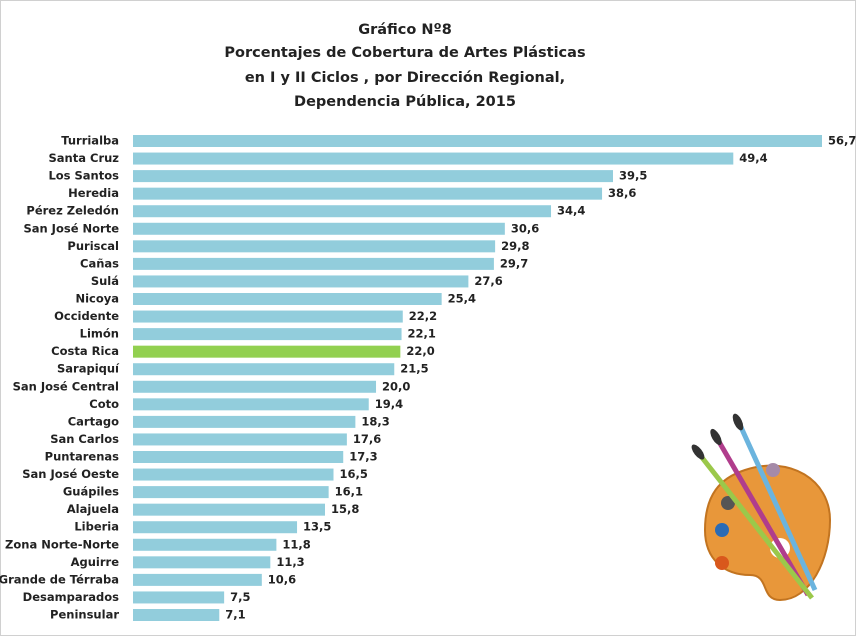 Image resolution: width=856 pixels, height=636 pixels. Describe the element at coordinates (99, 334) in the screenshot. I see `category-label: Limón` at that location.